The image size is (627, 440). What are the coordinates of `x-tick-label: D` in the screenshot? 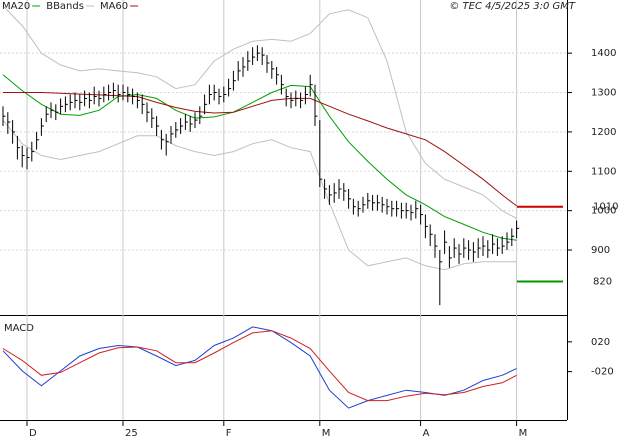 It's located at (33, 433).